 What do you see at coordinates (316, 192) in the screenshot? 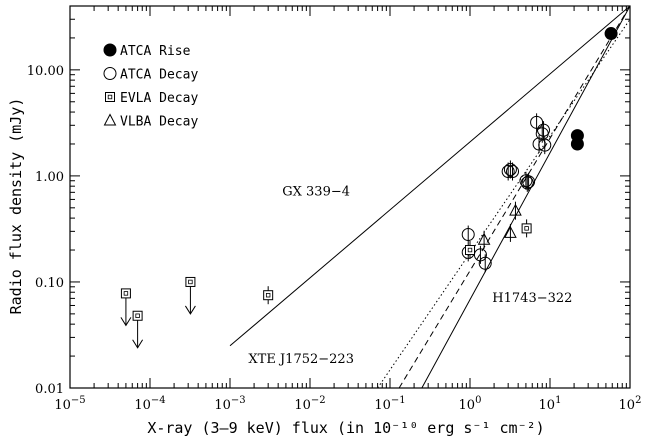
I see `line-annotation: GX 339−4` at bounding box center [316, 192].